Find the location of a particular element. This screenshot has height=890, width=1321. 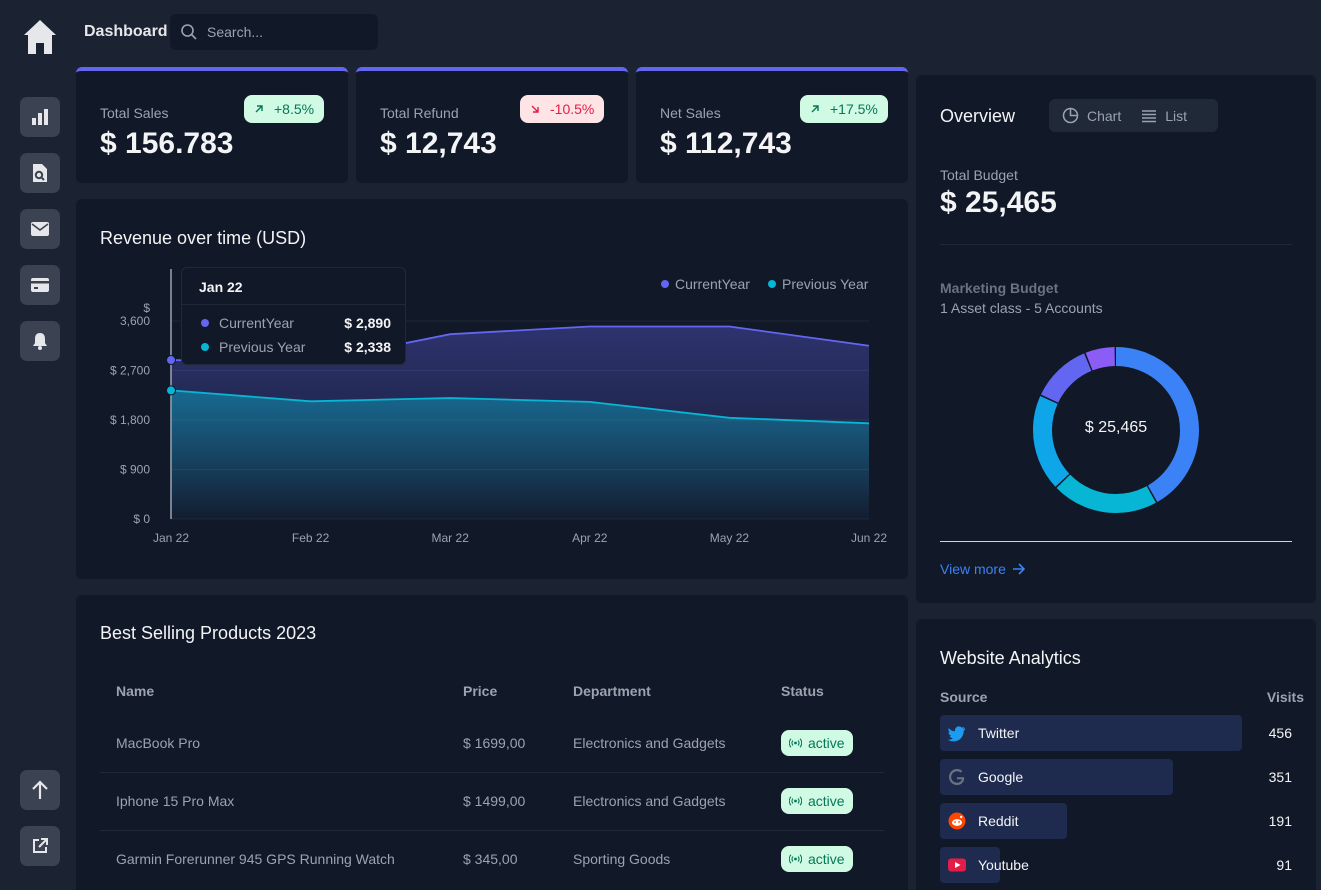

search-icon is located at coordinates (189, 32).